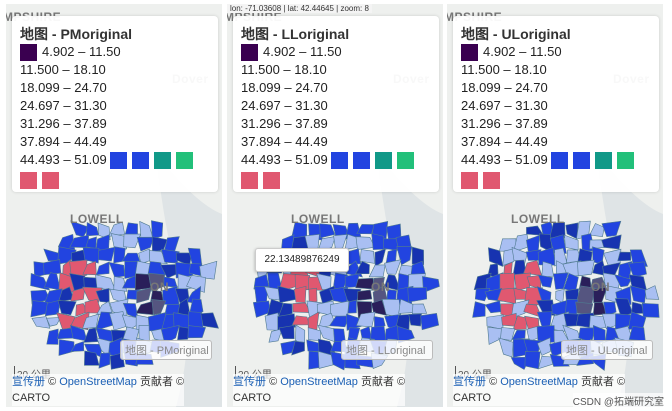 This screenshot has height=411, width=672. Describe the element at coordinates (607, 350) in the screenshot. I see `layer-button: 地图 - ULoriginal` at that location.